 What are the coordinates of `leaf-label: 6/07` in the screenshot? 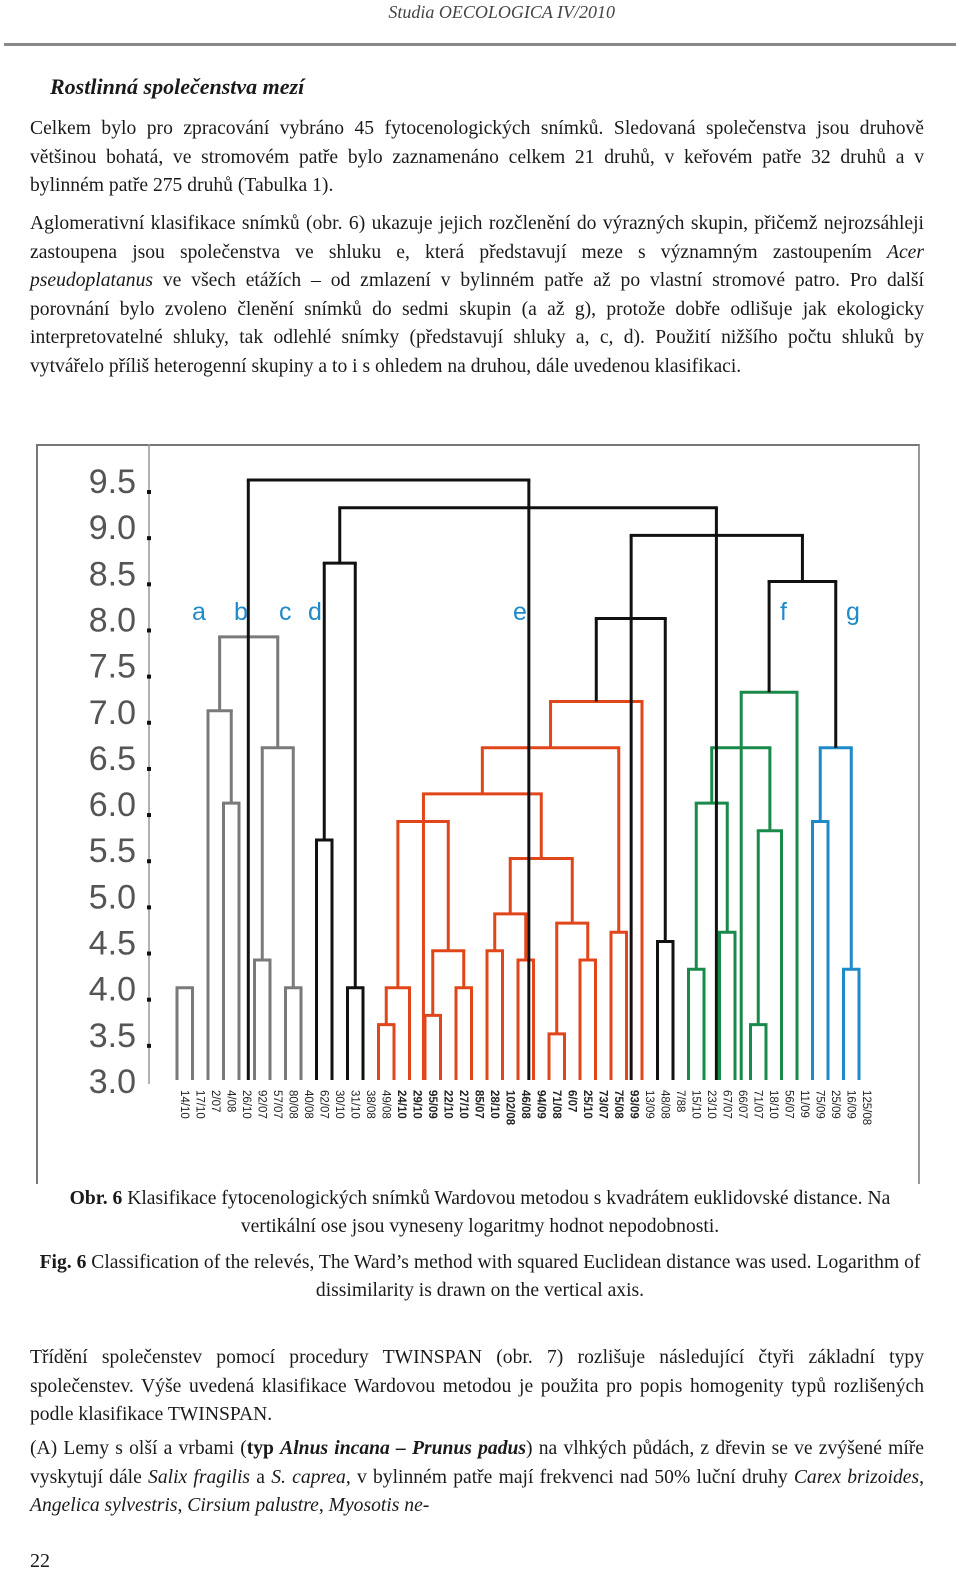 It's located at (572, 1101).